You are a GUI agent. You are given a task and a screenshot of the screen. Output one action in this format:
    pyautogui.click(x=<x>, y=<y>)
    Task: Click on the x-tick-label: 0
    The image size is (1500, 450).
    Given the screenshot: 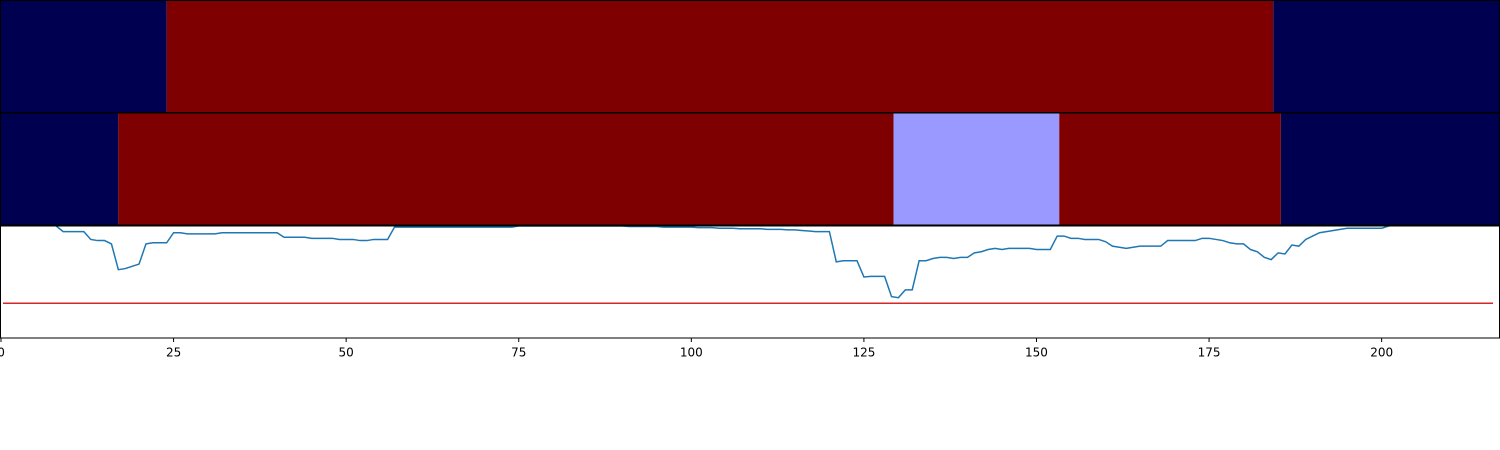 What is the action you would take?
    pyautogui.click(x=2, y=353)
    